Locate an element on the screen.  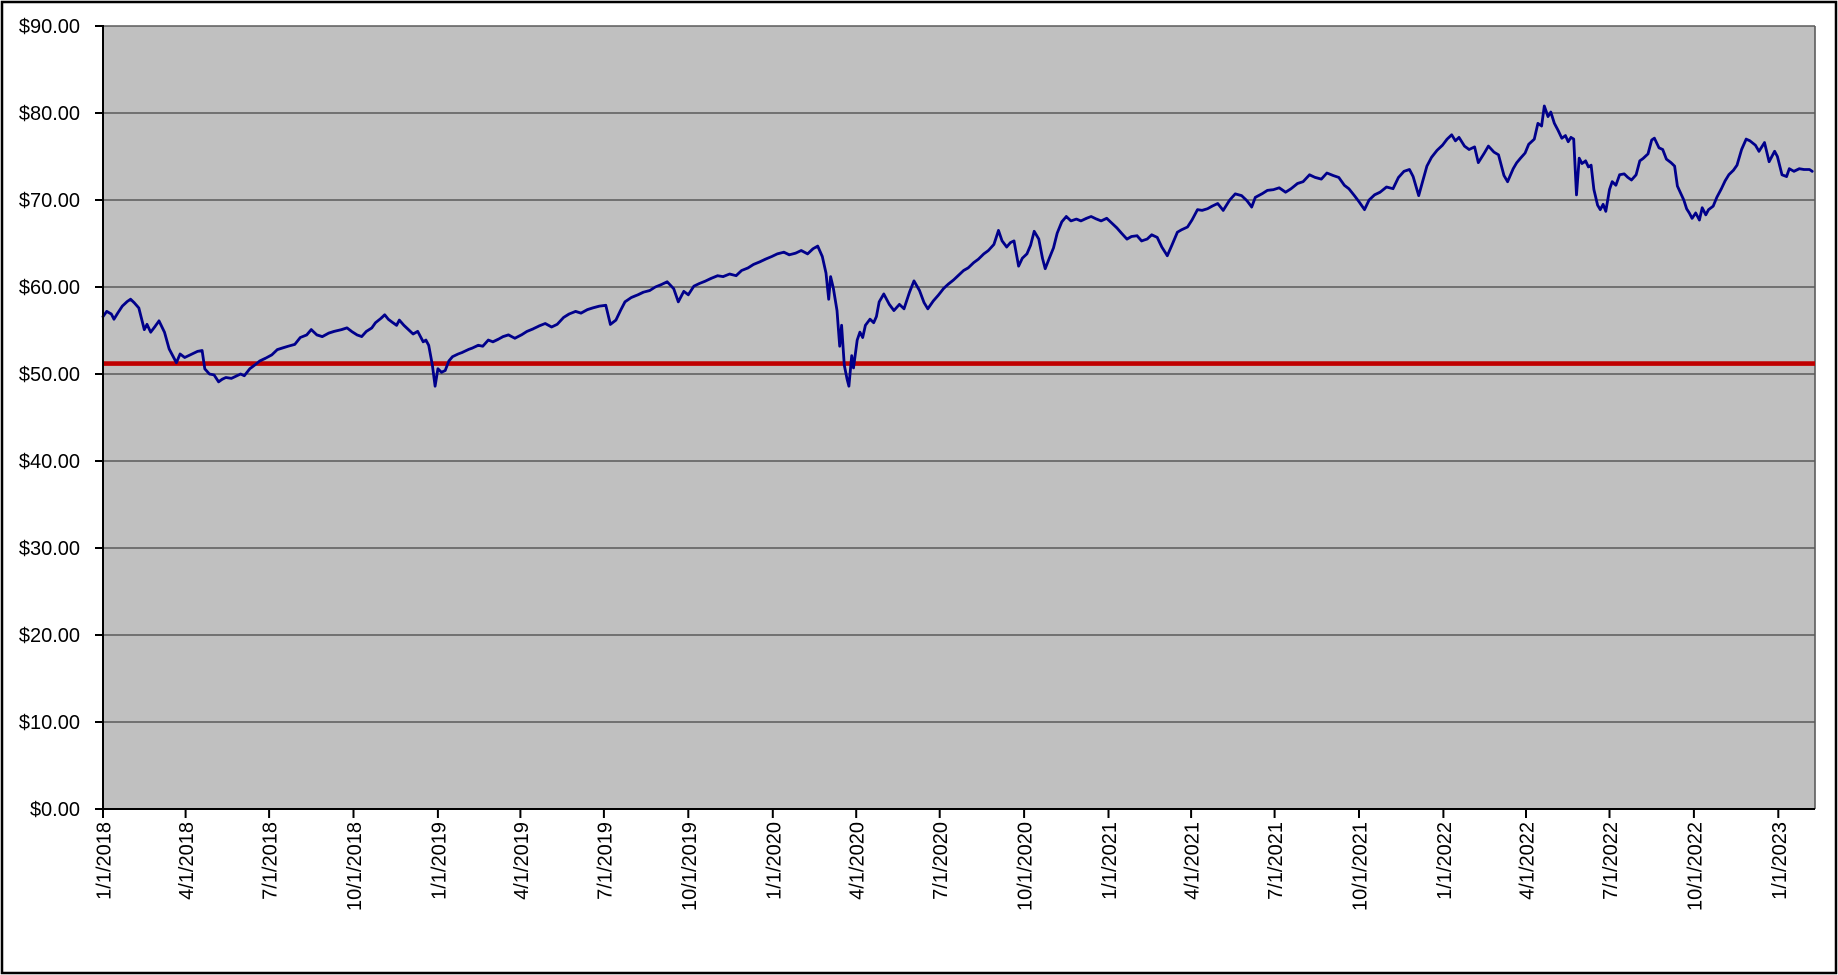
y-axis-label: $0.00 is located at coordinates (55, 810).